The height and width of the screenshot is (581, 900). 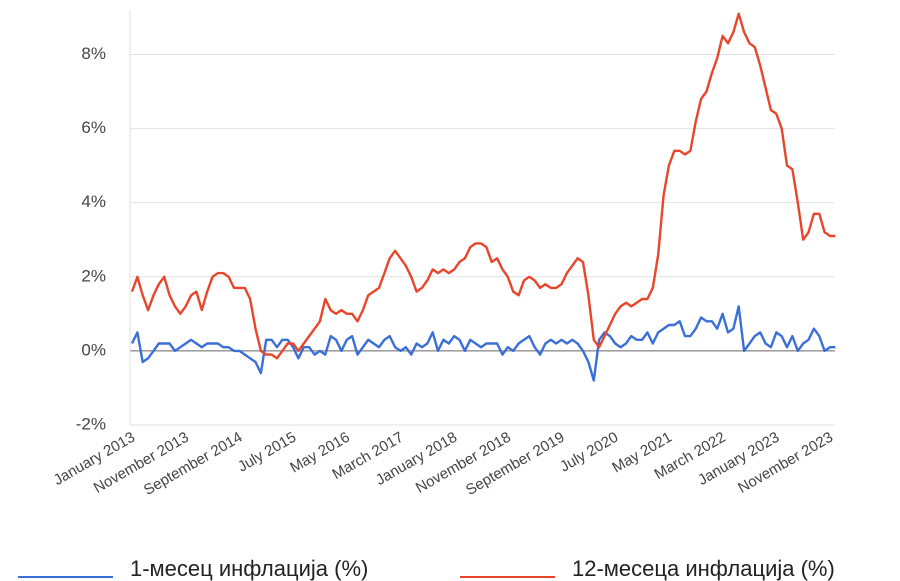 What do you see at coordinates (267, 452) in the screenshot?
I see `x-tick-label: July 2015` at bounding box center [267, 452].